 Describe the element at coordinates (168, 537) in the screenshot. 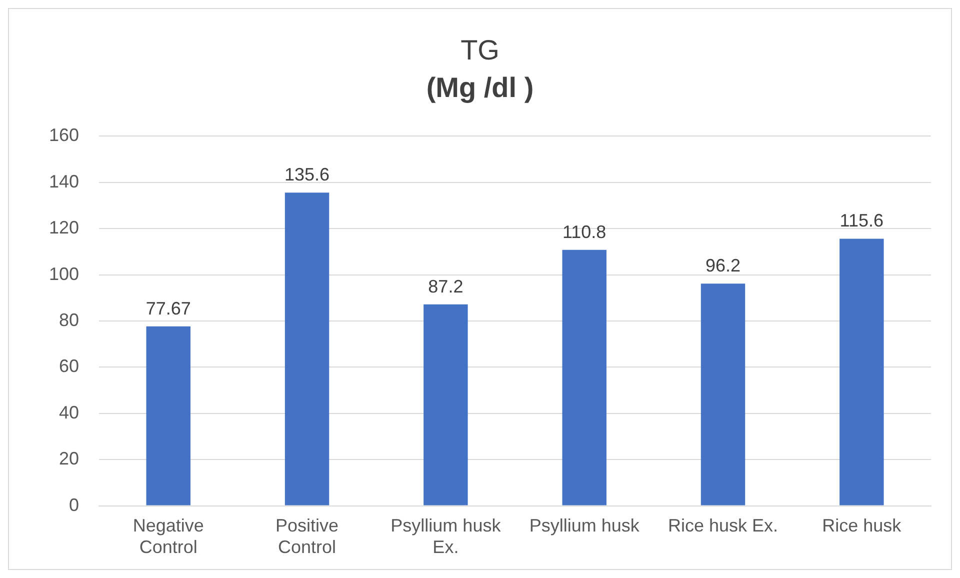

I see `x-tick-label: Negative Control` at that location.